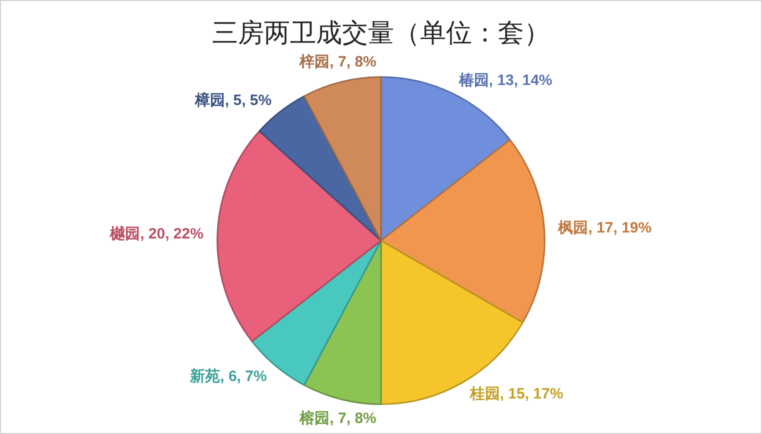 The image size is (762, 434). I want to click on slice-label: 樾园, 20, 22%, so click(156, 234).